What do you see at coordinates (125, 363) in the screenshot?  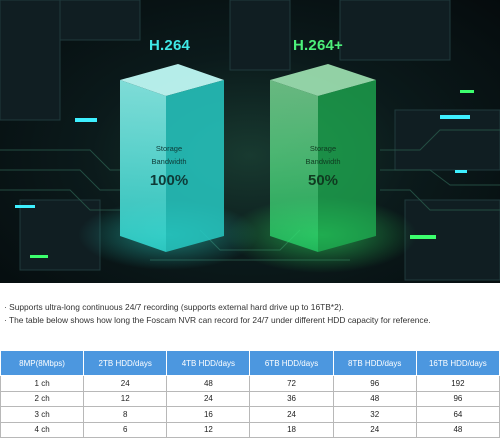 I see `header-2tb: 2TB HDD/days` at bounding box center [125, 363].